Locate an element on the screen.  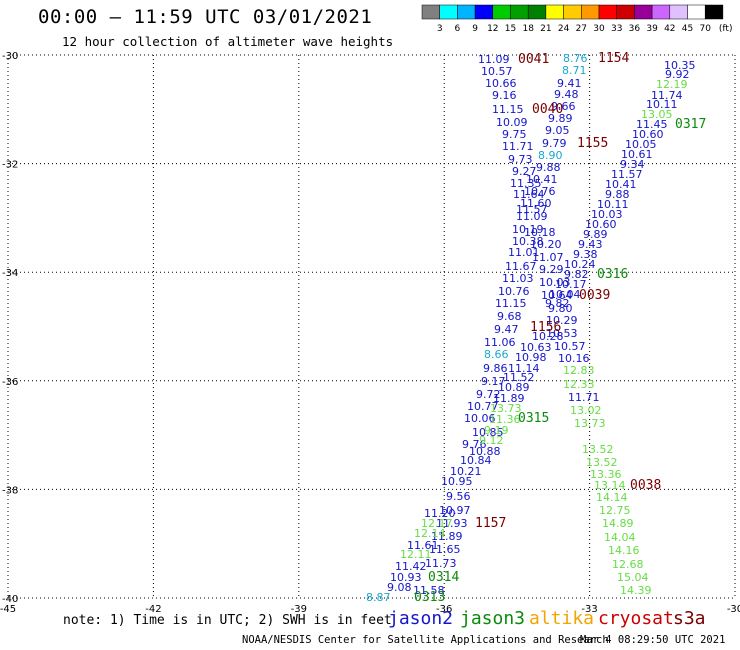
credit-date: Mar 4 08:29:50 UTC 2021 is located at coordinates (653, 640).